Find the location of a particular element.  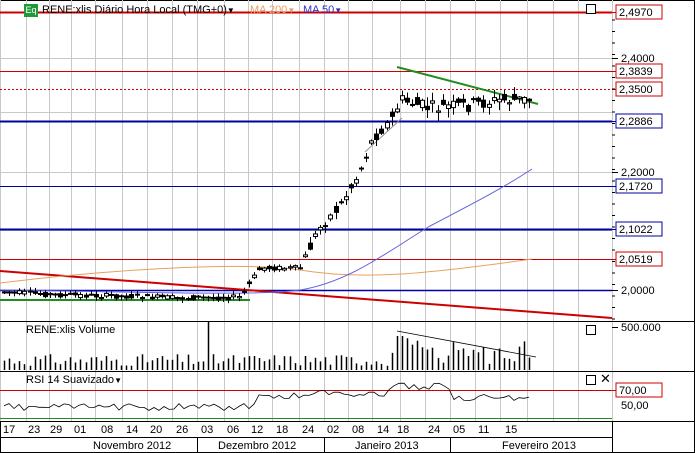

symbol-badge: Eq is located at coordinates (31, 10).